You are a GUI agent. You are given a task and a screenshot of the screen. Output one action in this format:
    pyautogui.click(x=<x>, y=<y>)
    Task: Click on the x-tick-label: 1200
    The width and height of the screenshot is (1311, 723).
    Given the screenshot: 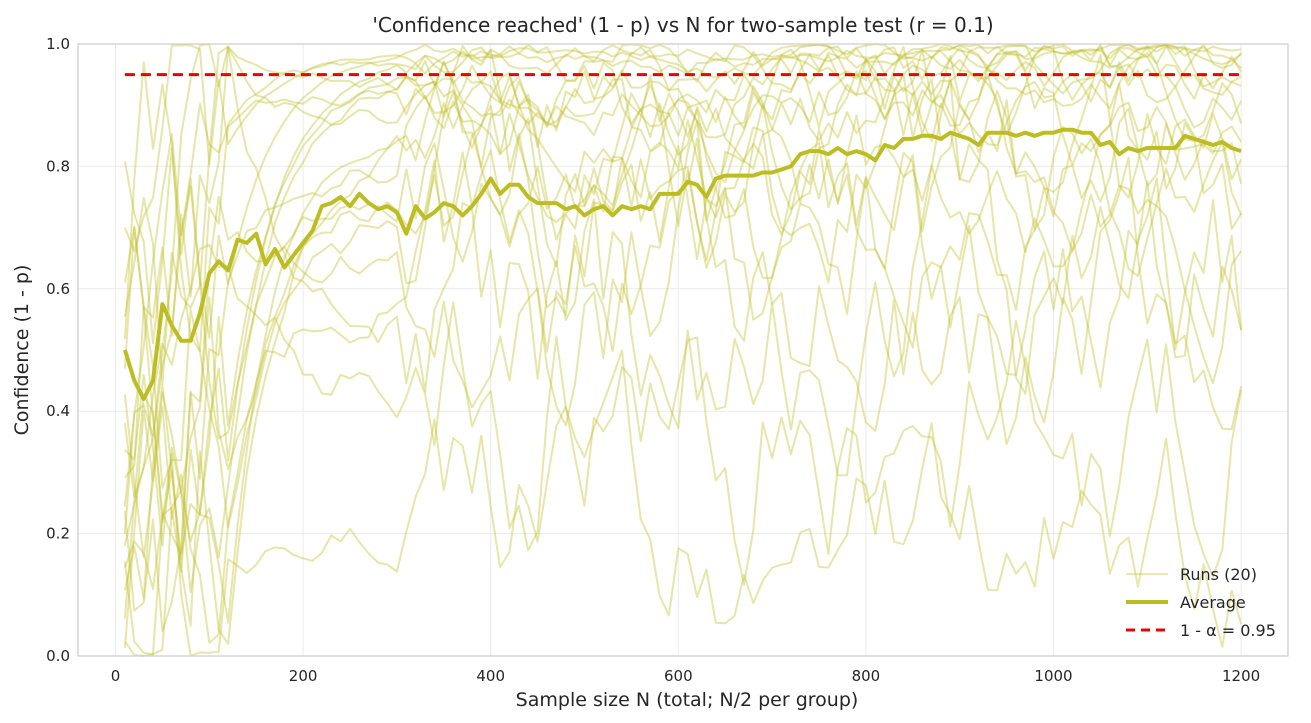 What is the action you would take?
    pyautogui.click(x=1241, y=676)
    